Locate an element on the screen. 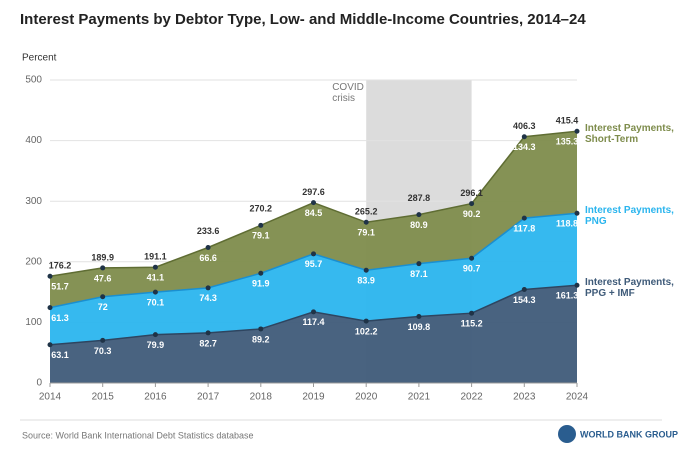  value-label: 66.6 is located at coordinates (208, 258).